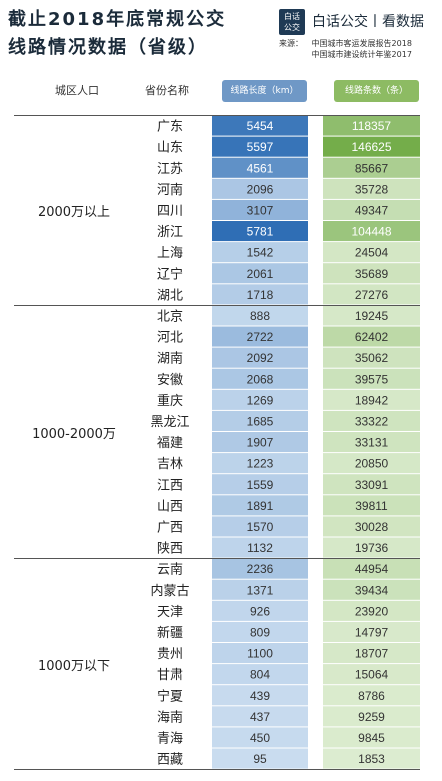 The height and width of the screenshot is (781, 442). I want to click on brand-name: 白话公交丨看数据, so click(368, 22).